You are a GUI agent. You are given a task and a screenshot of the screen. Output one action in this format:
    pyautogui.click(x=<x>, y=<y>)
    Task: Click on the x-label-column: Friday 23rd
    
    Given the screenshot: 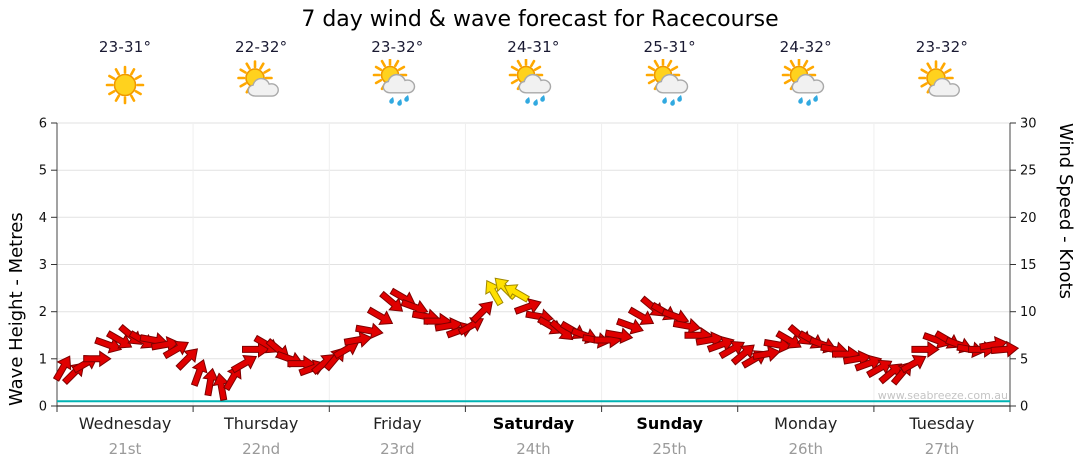 What is the action you would take?
    pyautogui.click(x=397, y=436)
    